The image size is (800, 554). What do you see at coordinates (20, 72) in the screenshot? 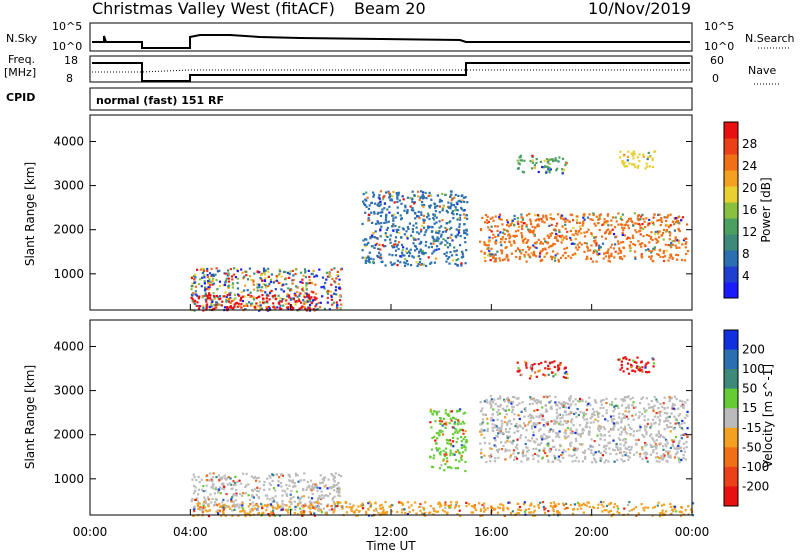
I see `freq-label-line2: [MHz]` at bounding box center [20, 72].